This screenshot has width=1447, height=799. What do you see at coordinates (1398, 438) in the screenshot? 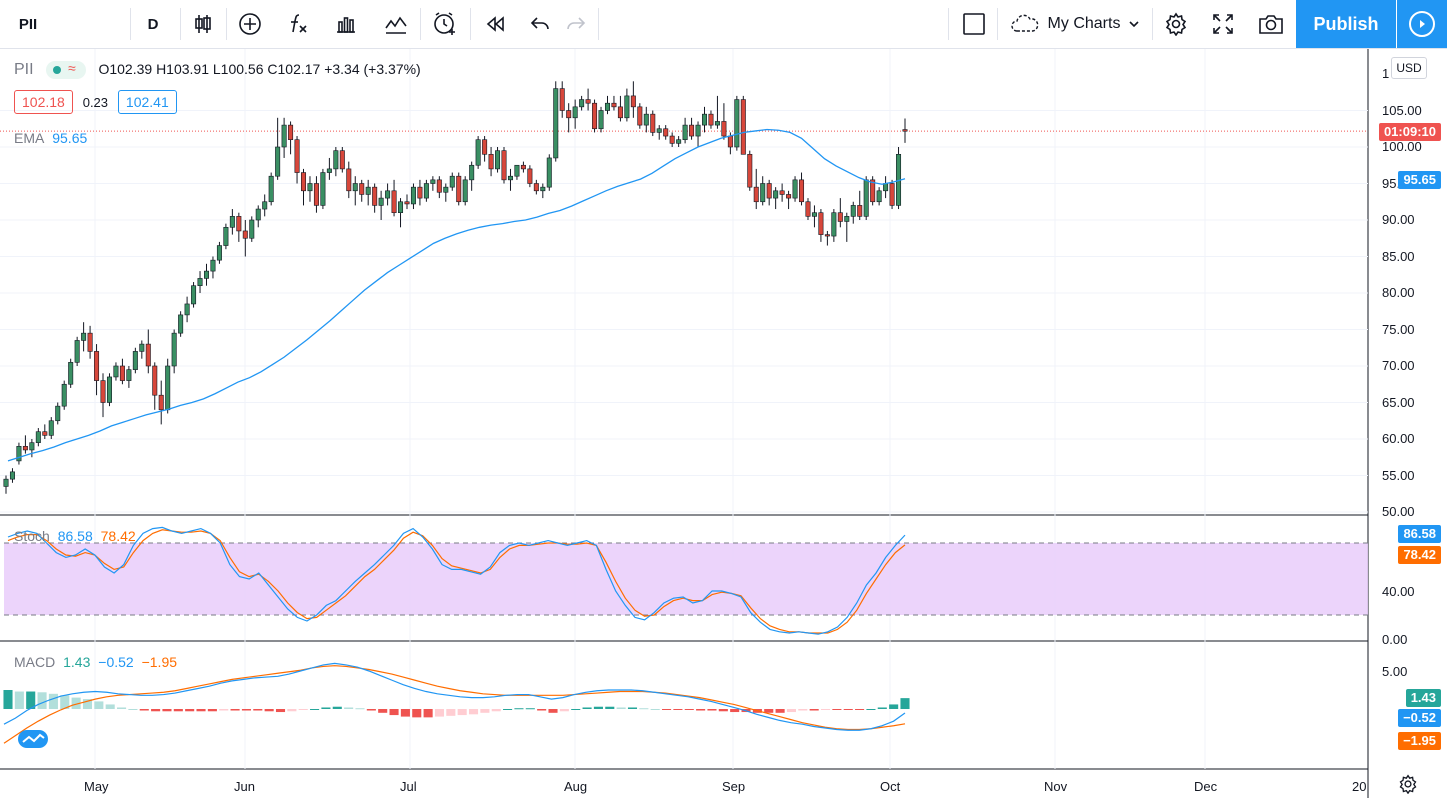
I see `price-tick-label: 60.00` at bounding box center [1398, 438].